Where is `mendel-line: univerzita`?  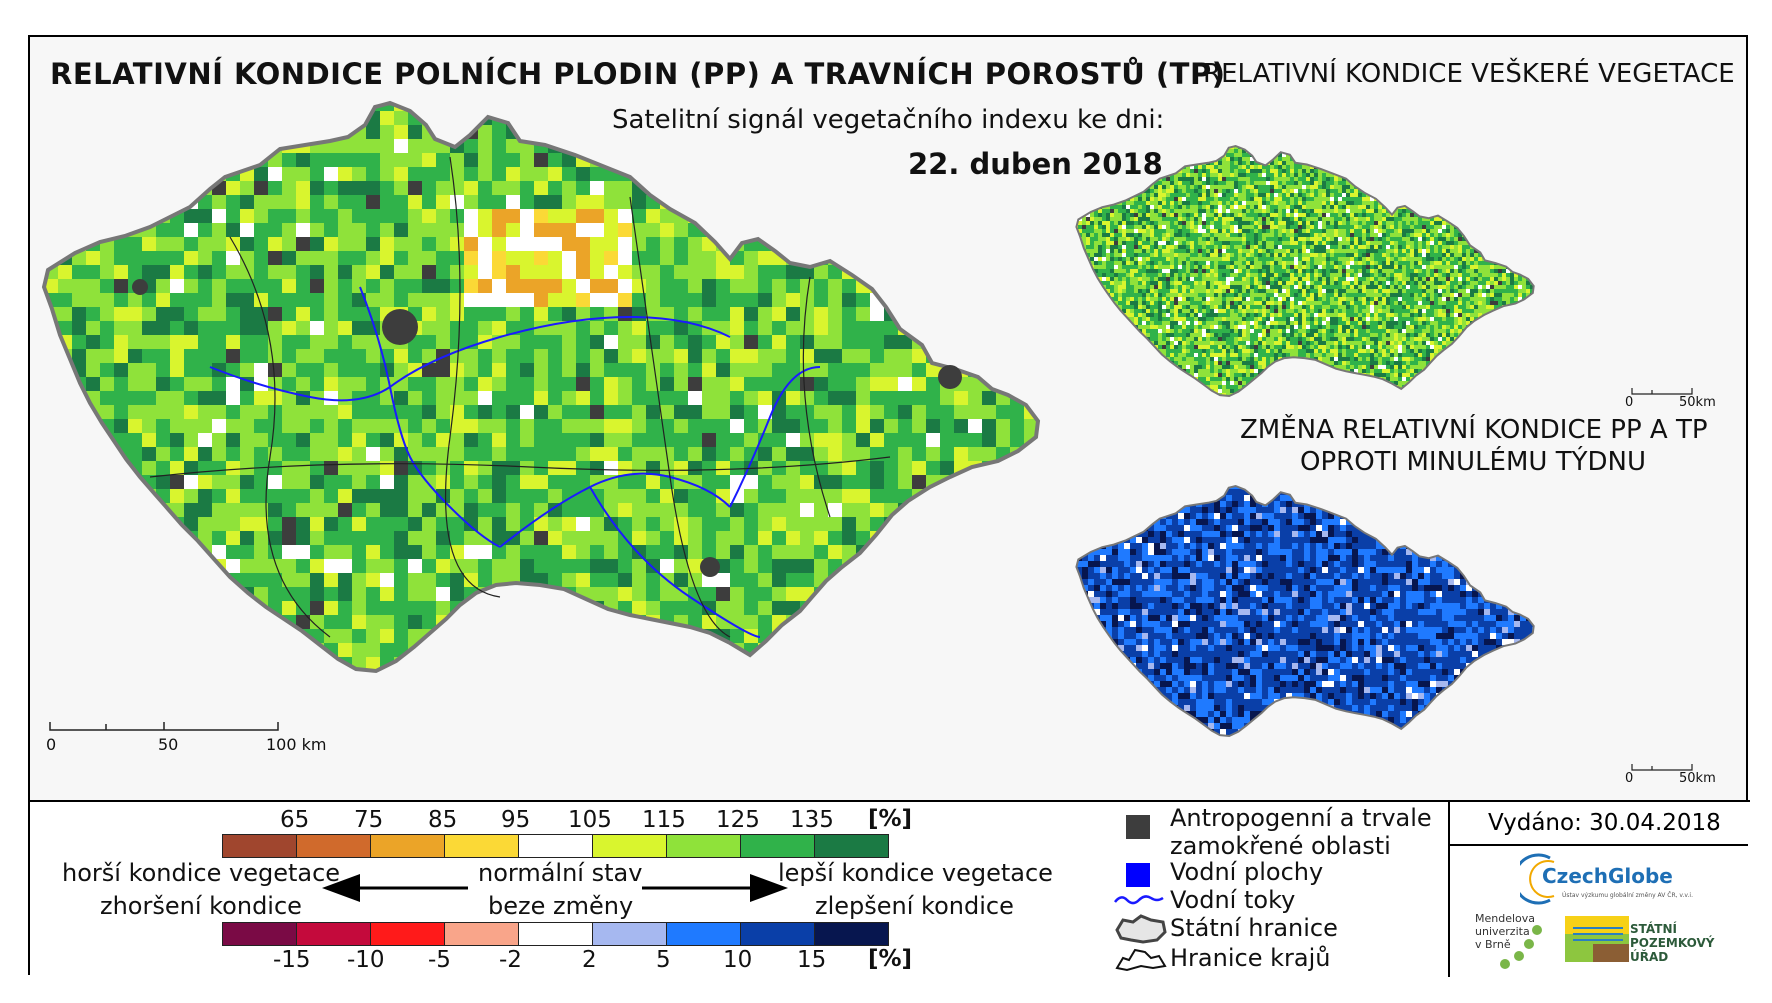
mendel-line: univerzita is located at coordinates (1502, 931).